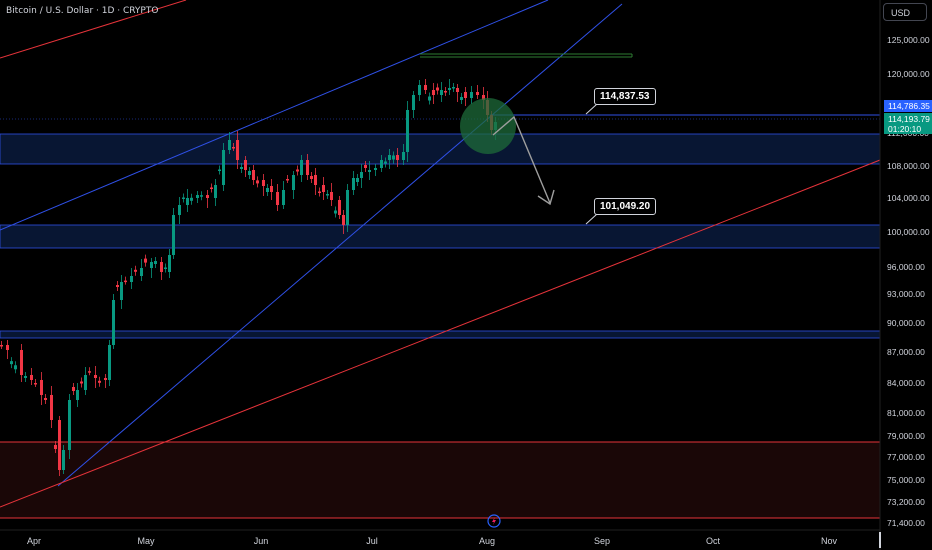 The image size is (932, 550). I want to click on time-tick-label: May, so click(146, 541).